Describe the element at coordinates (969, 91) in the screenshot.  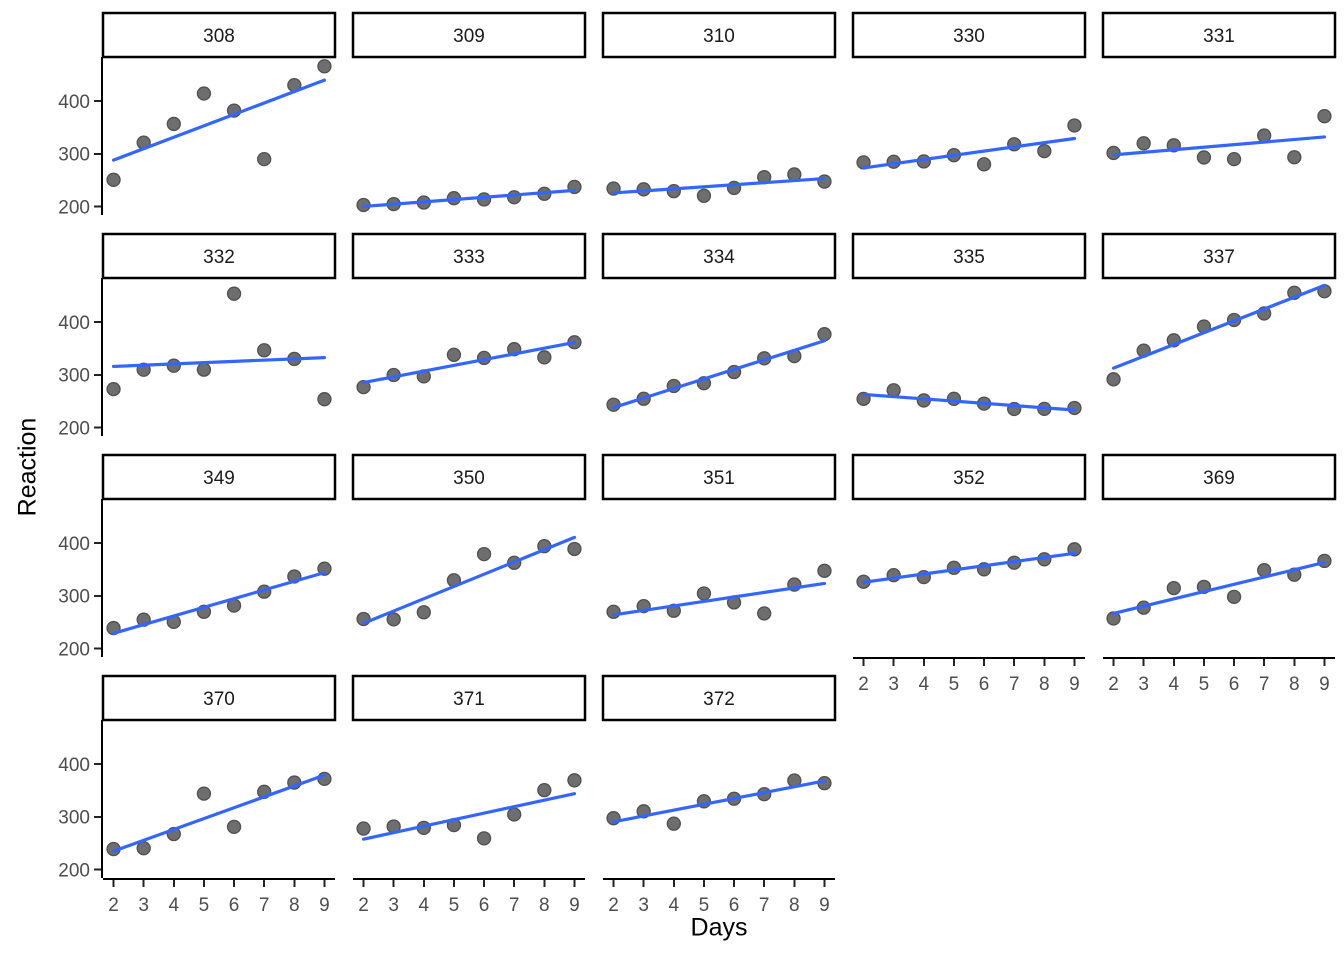
I see `facet-330: 330` at that location.